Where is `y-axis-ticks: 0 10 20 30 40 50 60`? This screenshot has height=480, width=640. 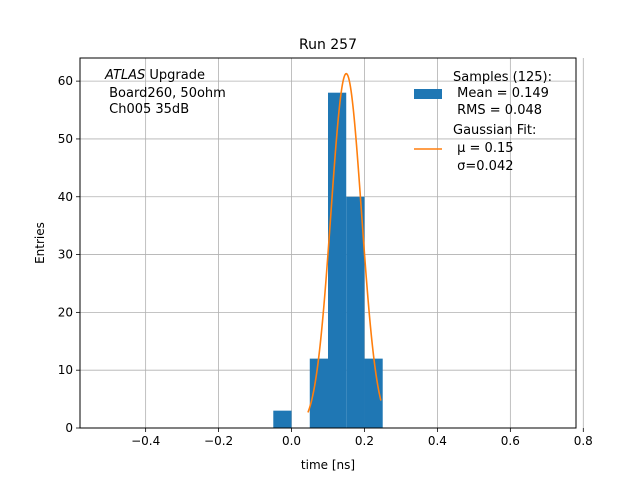 y-axis-ticks: 0 10 20 30 40 50 60 is located at coordinates (69, 254).